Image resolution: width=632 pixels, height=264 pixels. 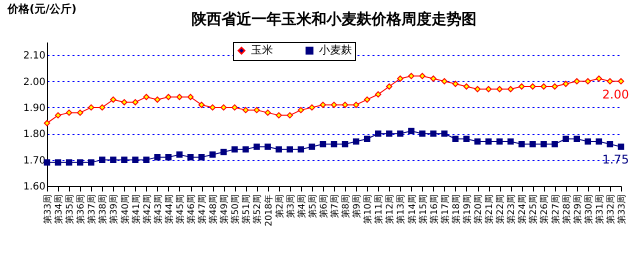 What do you see at coordinates (258, 209) in the screenshot?
I see `x-tick-label: 第52周` at bounding box center [258, 209].